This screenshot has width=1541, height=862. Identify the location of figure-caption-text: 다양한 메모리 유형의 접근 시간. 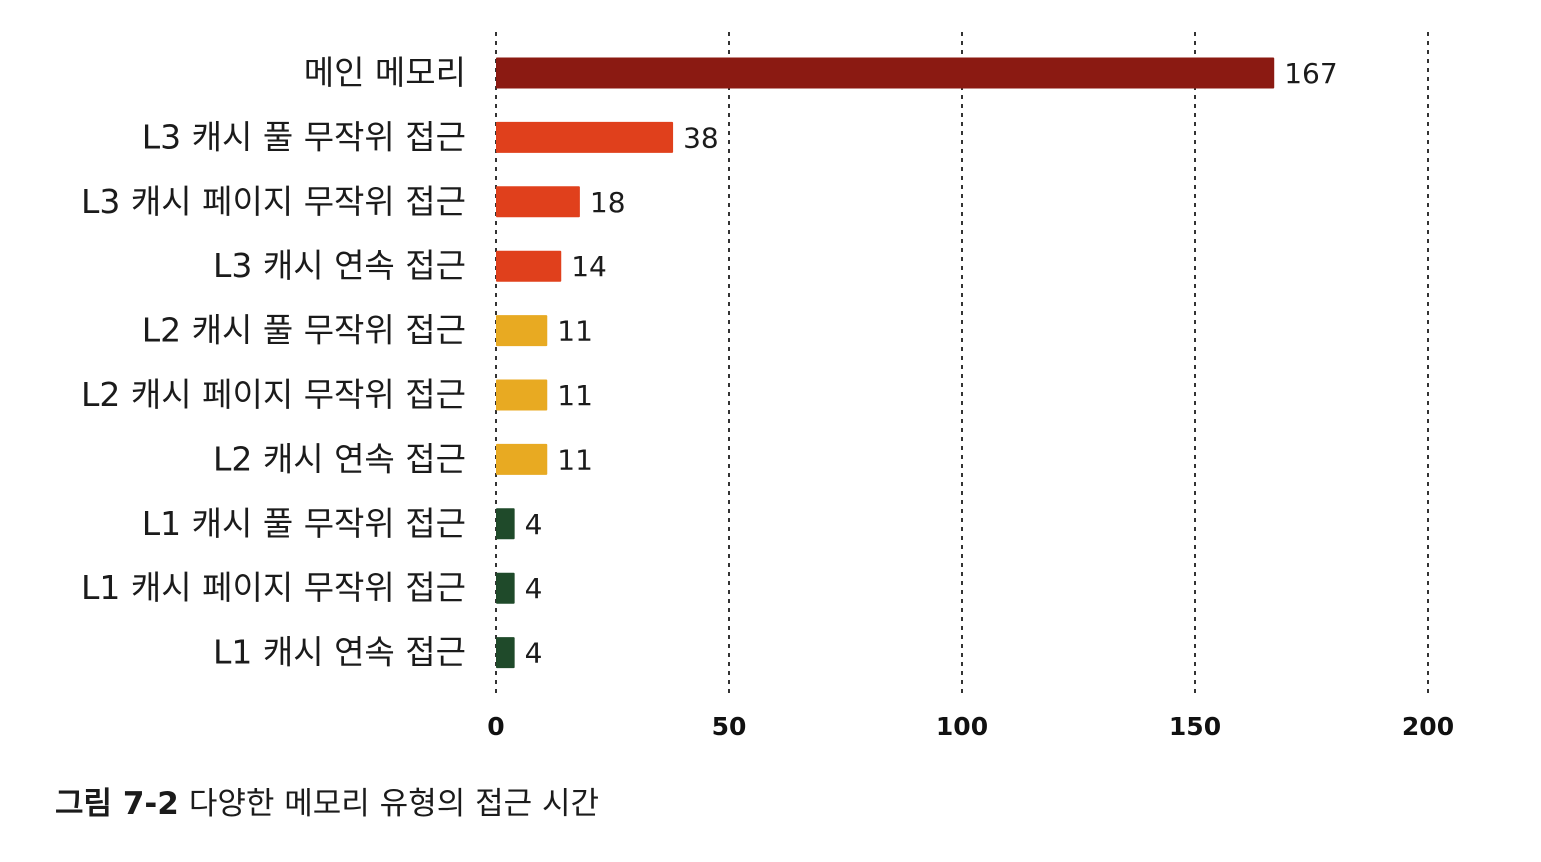
(394, 804).